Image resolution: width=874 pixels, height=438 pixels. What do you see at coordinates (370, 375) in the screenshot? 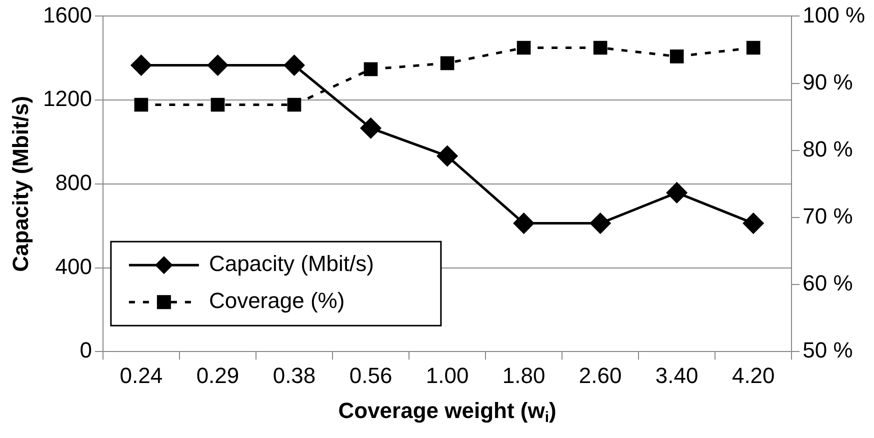
I see `x-tick-label: 0.56` at bounding box center [370, 375].